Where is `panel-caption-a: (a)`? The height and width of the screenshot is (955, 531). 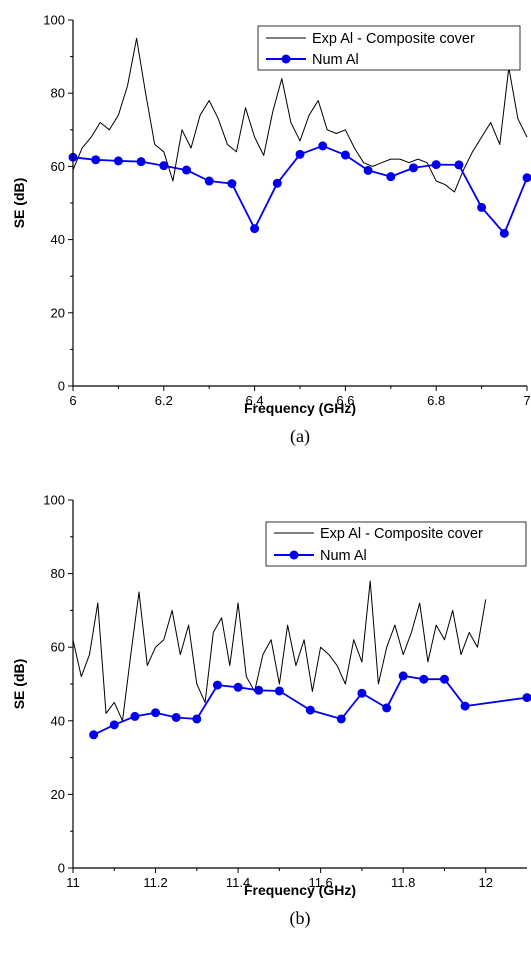
panel-caption-a: (a) is located at coordinates (300, 436).